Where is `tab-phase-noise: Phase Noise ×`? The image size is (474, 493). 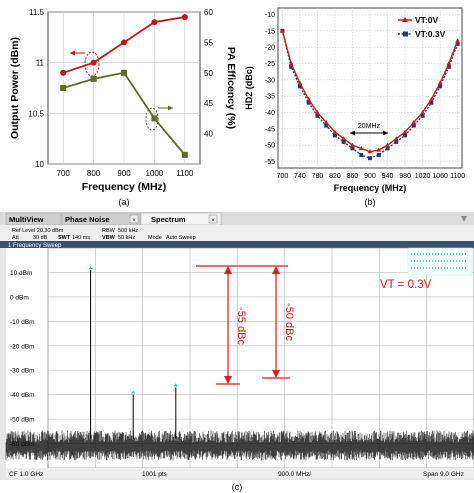 tab-phase-noise: Phase Noise × is located at coordinates (101, 219).